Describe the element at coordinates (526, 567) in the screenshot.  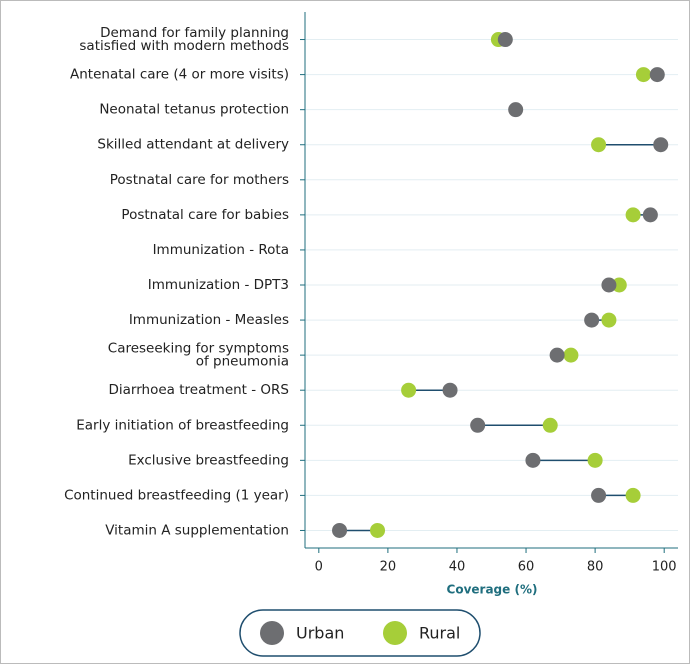
I see `x-tick-label: 60` at that location.